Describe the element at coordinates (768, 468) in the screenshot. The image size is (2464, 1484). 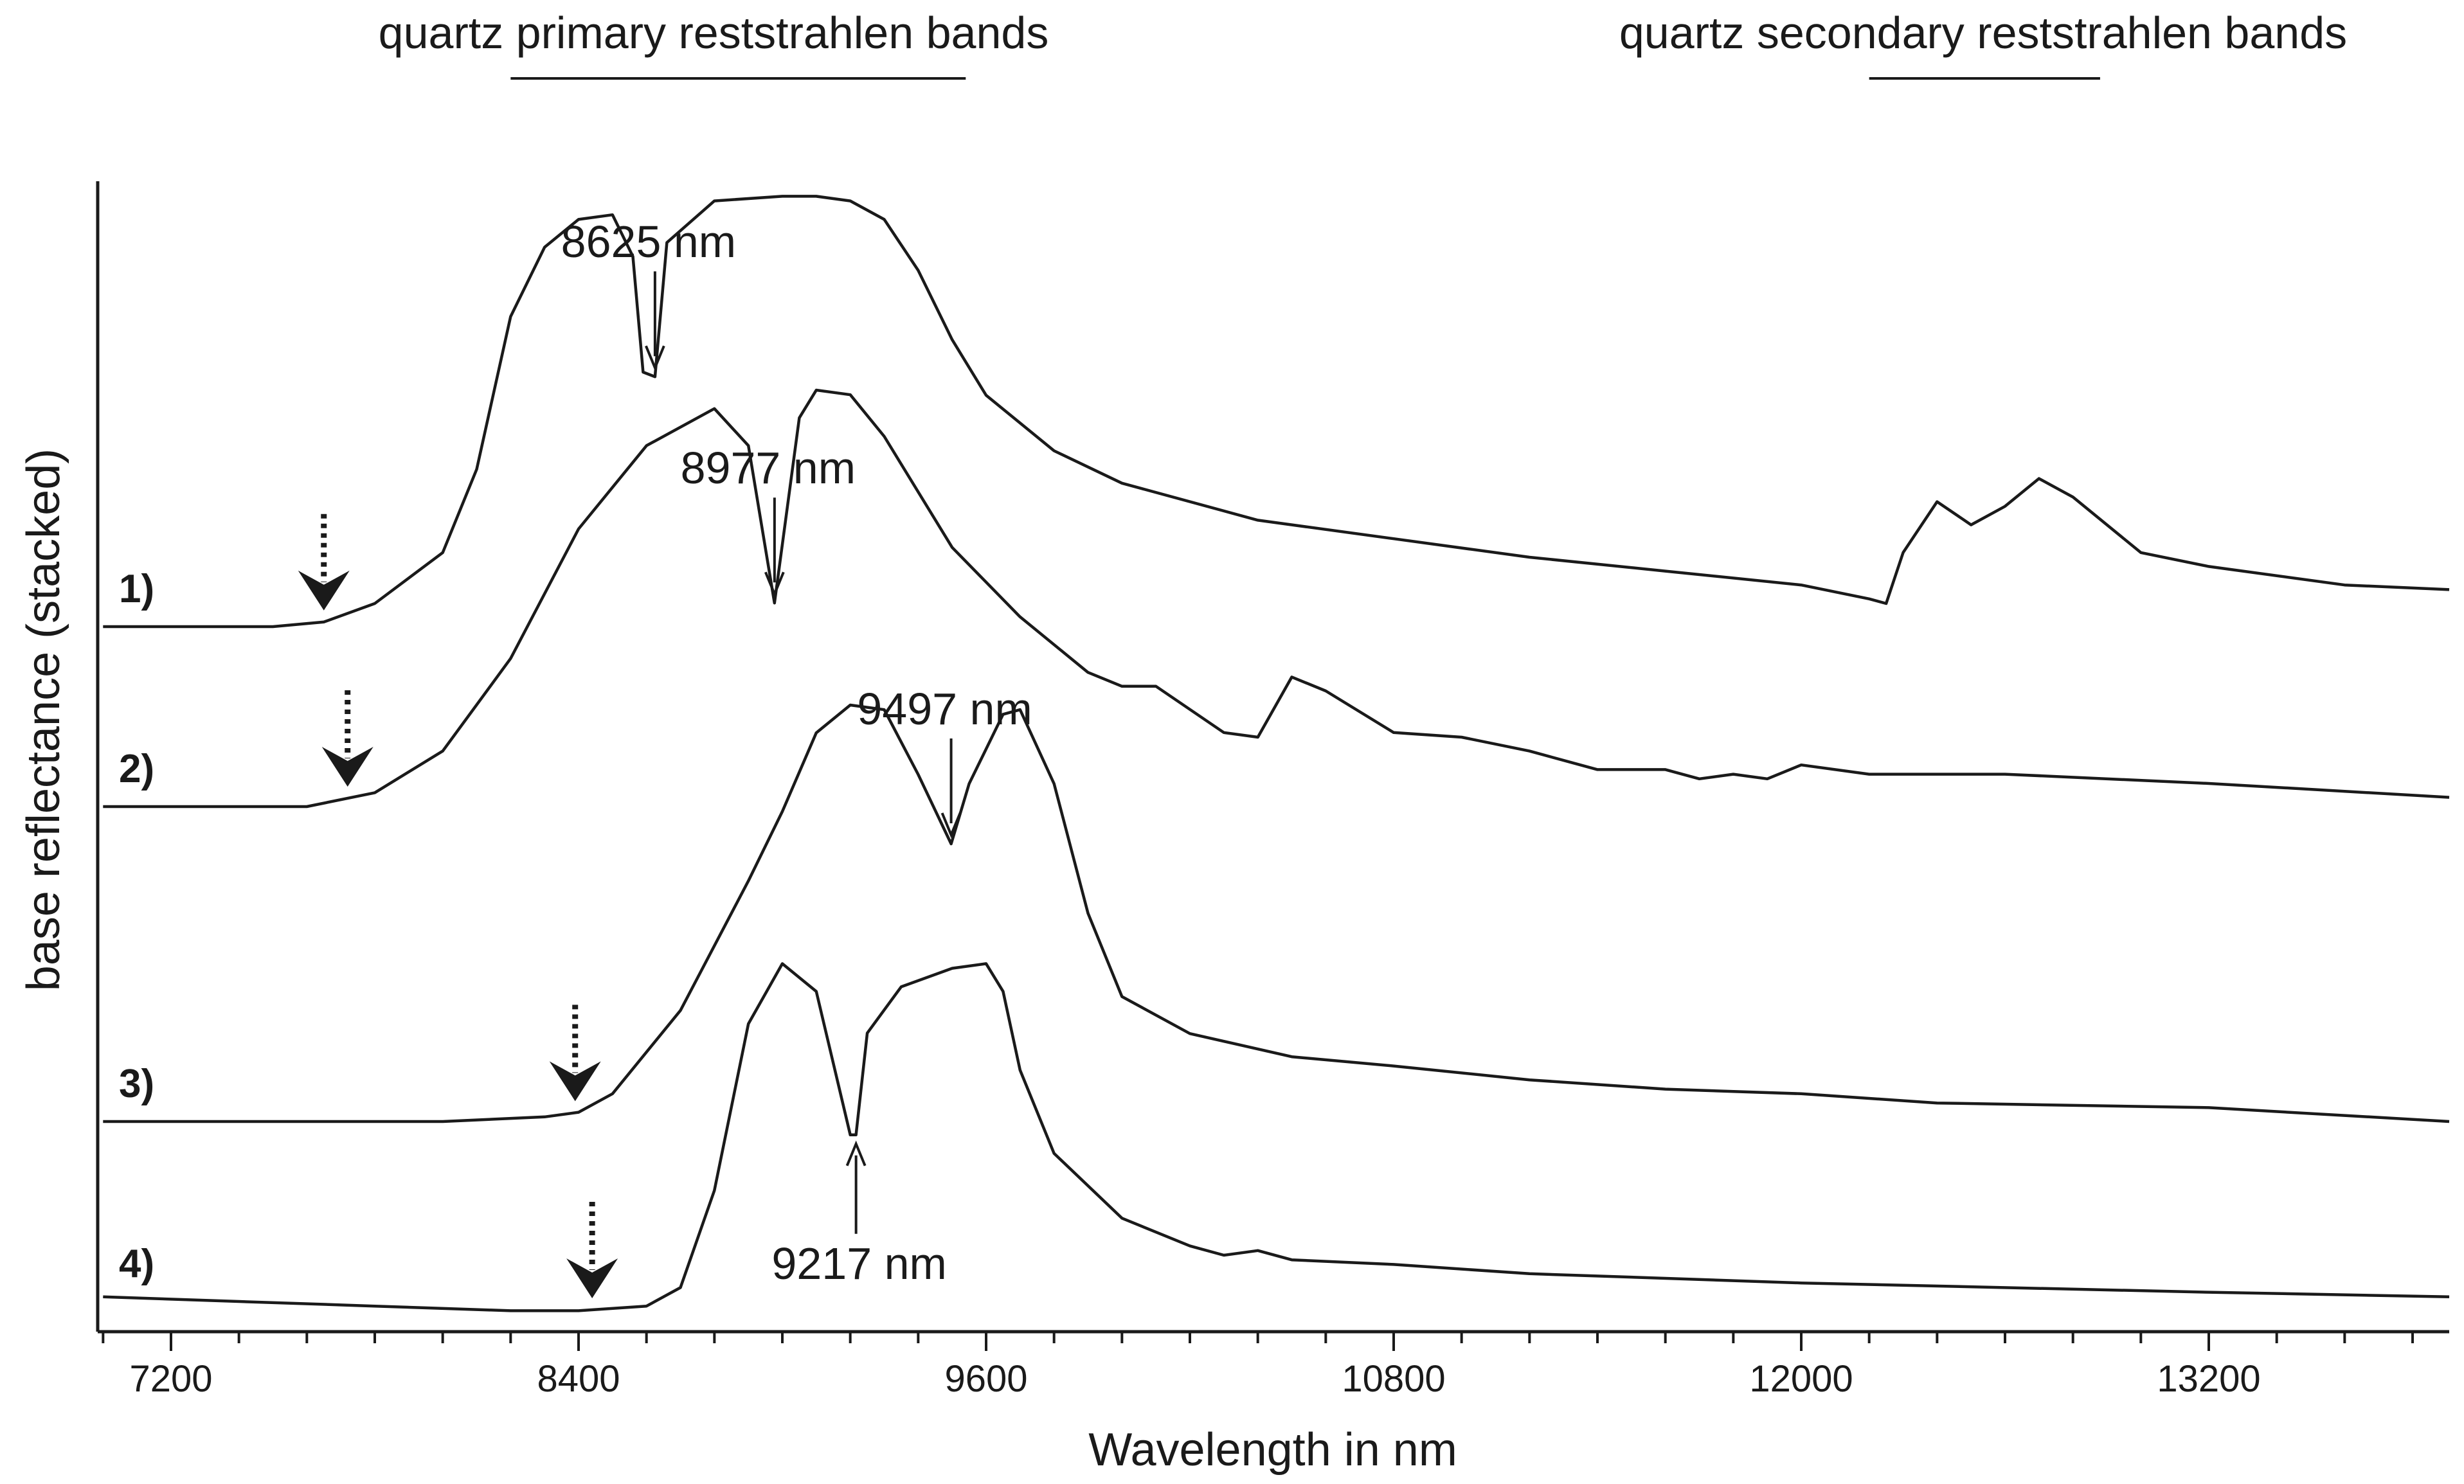
I see `wavelength-annotation: 8977 nm` at that location.